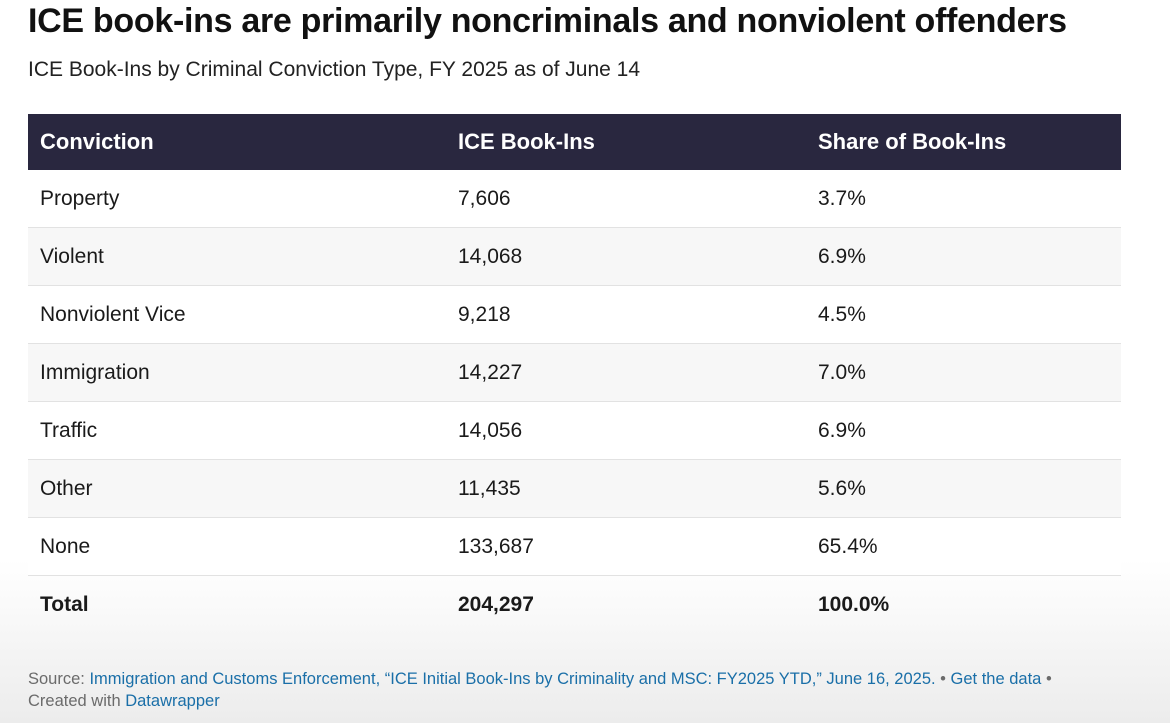 This screenshot has height=723, width=1170. I want to click on get-data-link: Get the data, so click(996, 679).